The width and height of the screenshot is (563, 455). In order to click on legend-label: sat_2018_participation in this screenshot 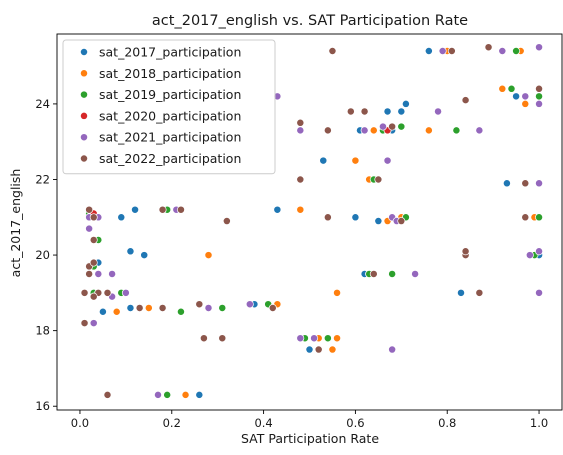, I will do `click(170, 73)`.